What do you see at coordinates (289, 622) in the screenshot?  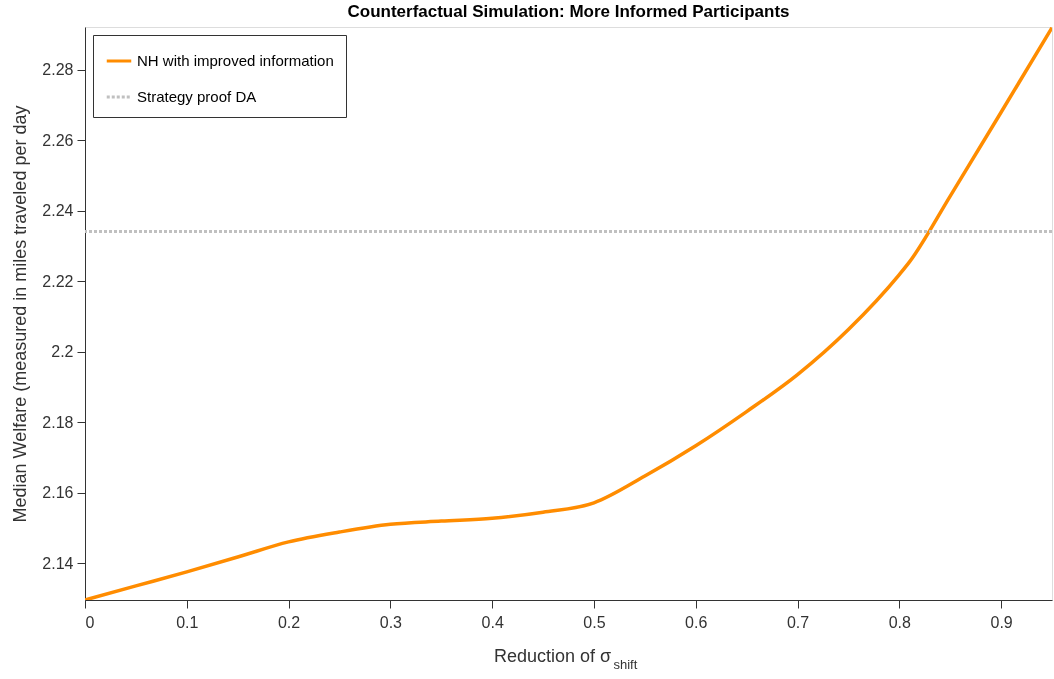 I see `x-tick-label: 0.2` at bounding box center [289, 622].